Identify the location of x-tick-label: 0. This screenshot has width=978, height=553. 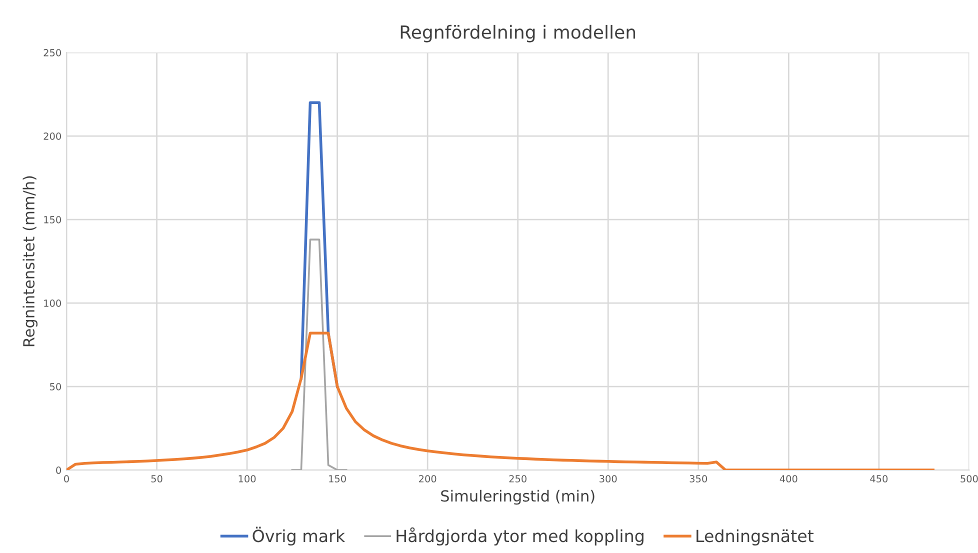
(66, 478).